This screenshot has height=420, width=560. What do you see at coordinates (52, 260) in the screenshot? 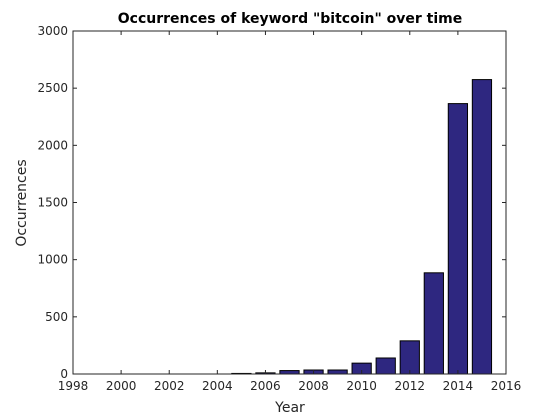
I see `y-tick-label: 1000` at bounding box center [52, 260].